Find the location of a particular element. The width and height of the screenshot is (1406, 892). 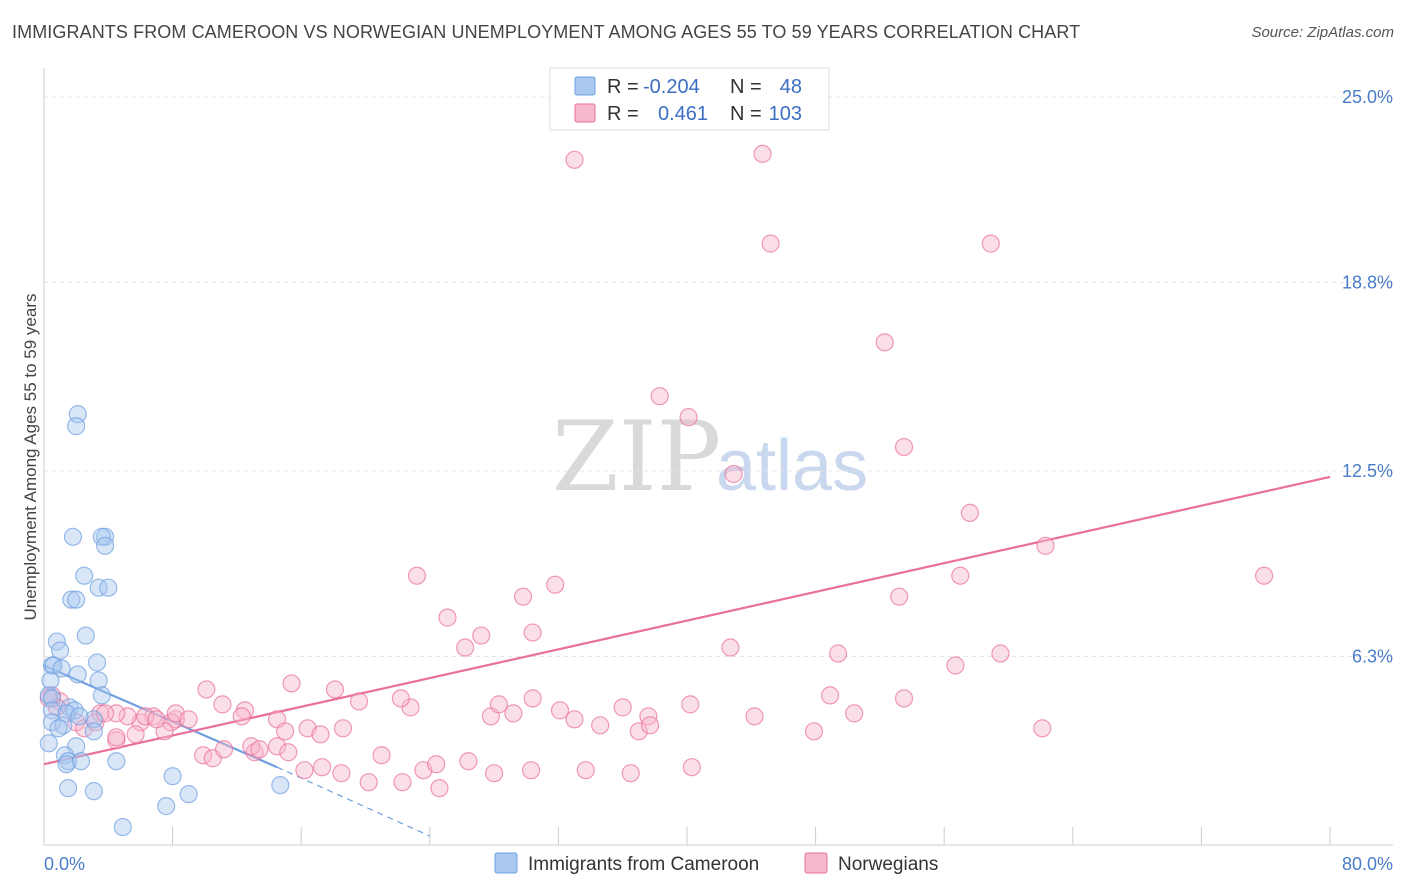

y-tick-label: 6.3% is located at coordinates (1372, 657).